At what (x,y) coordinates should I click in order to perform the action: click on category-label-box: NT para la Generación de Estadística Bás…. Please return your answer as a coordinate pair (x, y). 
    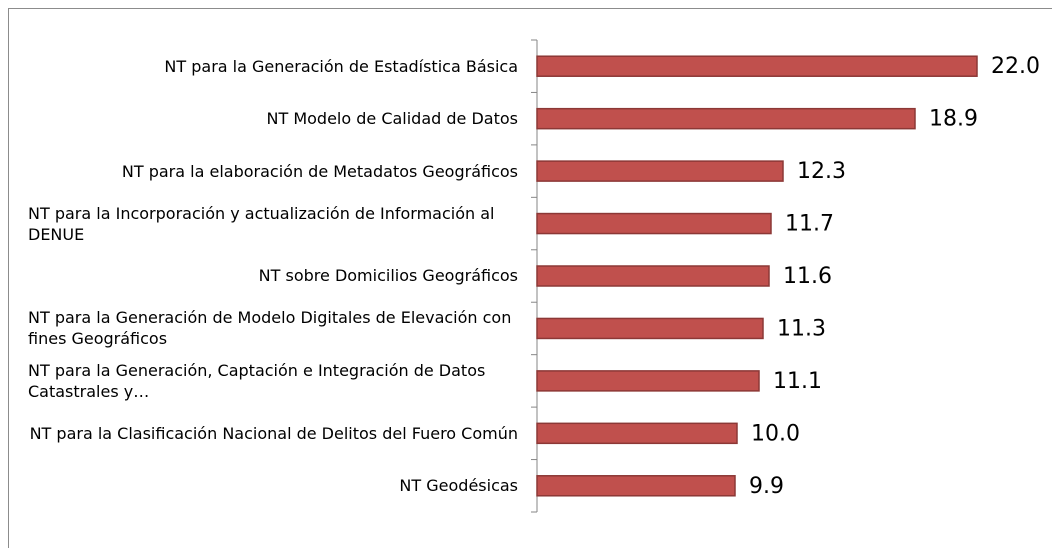
    Looking at the image, I should click on (273, 66).